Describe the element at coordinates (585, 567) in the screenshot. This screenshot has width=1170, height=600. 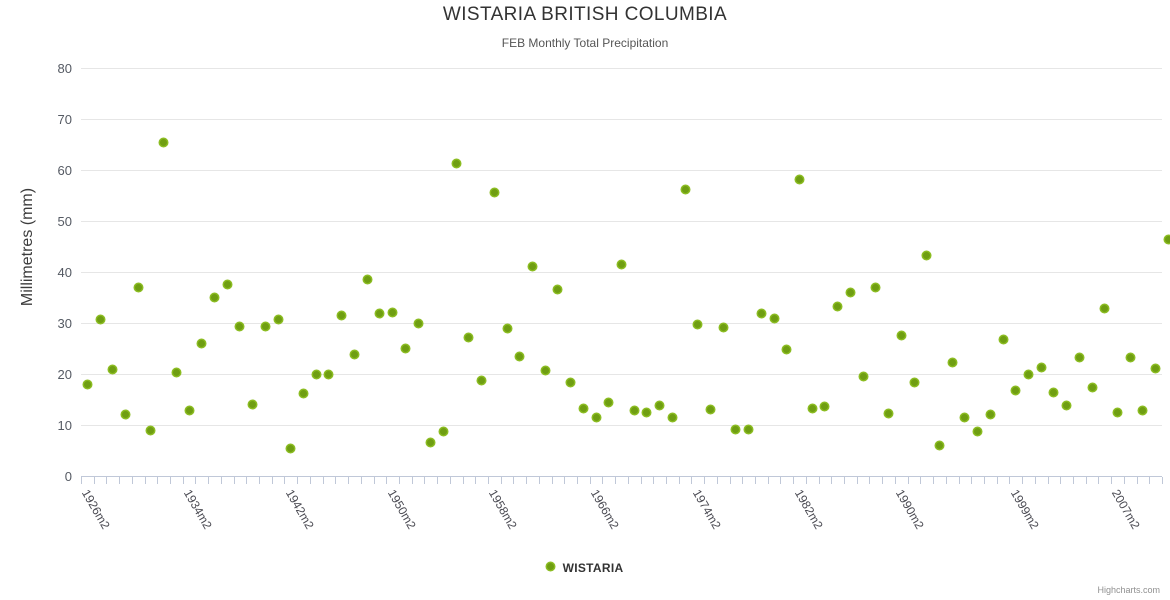
I see `legend-item-wistaria: WISTARIA` at that location.